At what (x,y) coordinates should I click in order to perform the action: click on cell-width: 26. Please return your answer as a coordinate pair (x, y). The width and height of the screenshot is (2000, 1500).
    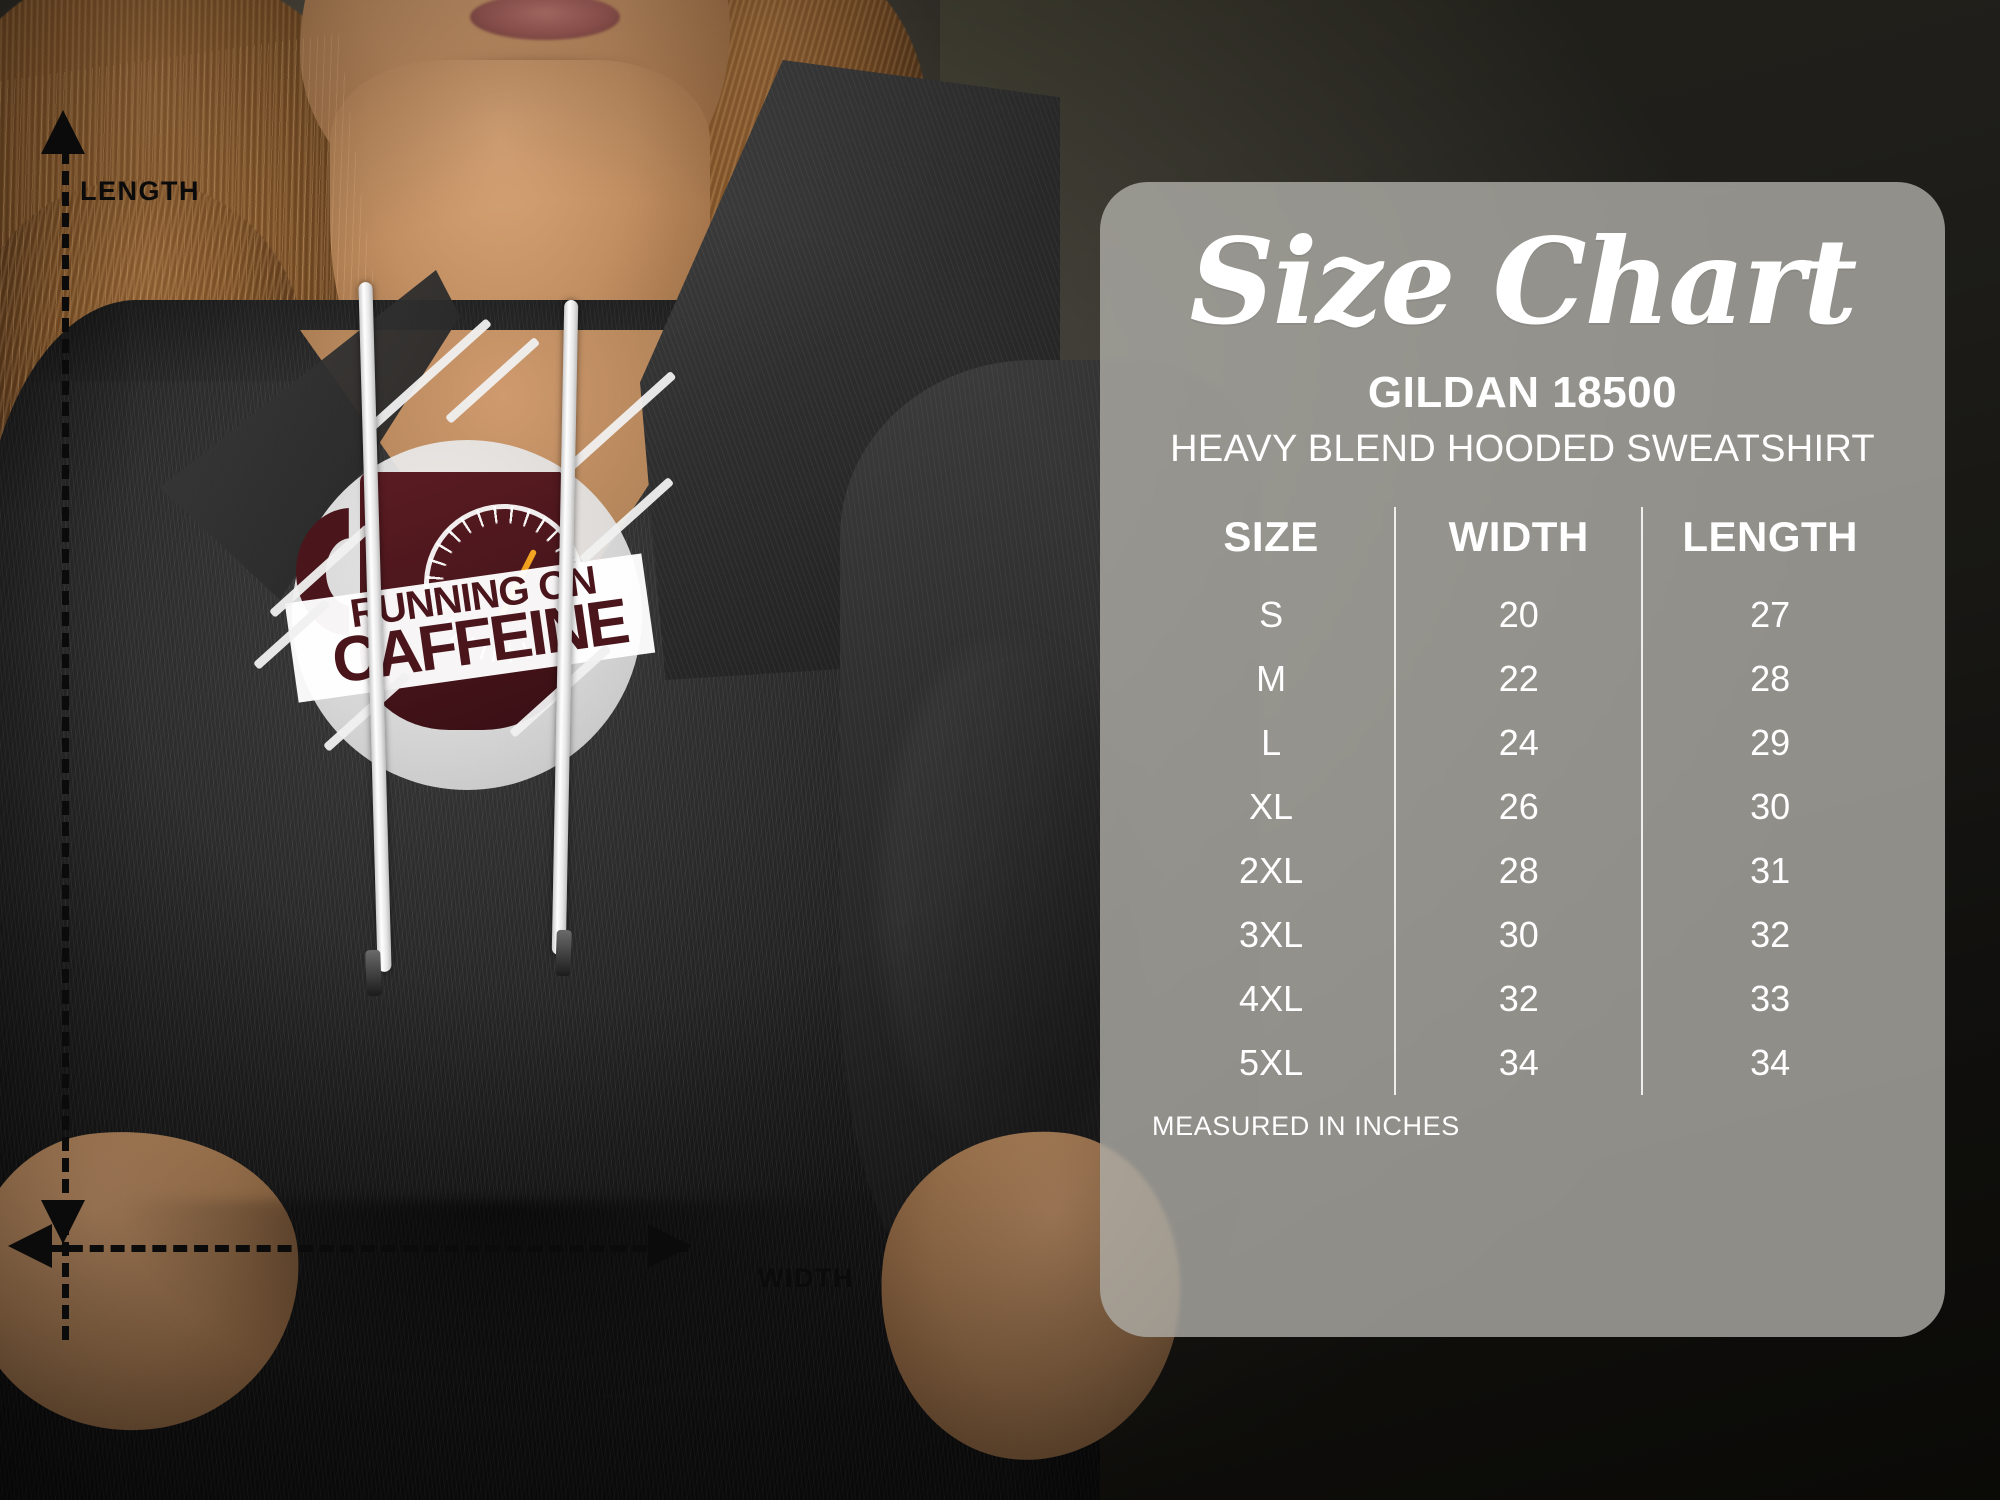
    Looking at the image, I should click on (1518, 807).